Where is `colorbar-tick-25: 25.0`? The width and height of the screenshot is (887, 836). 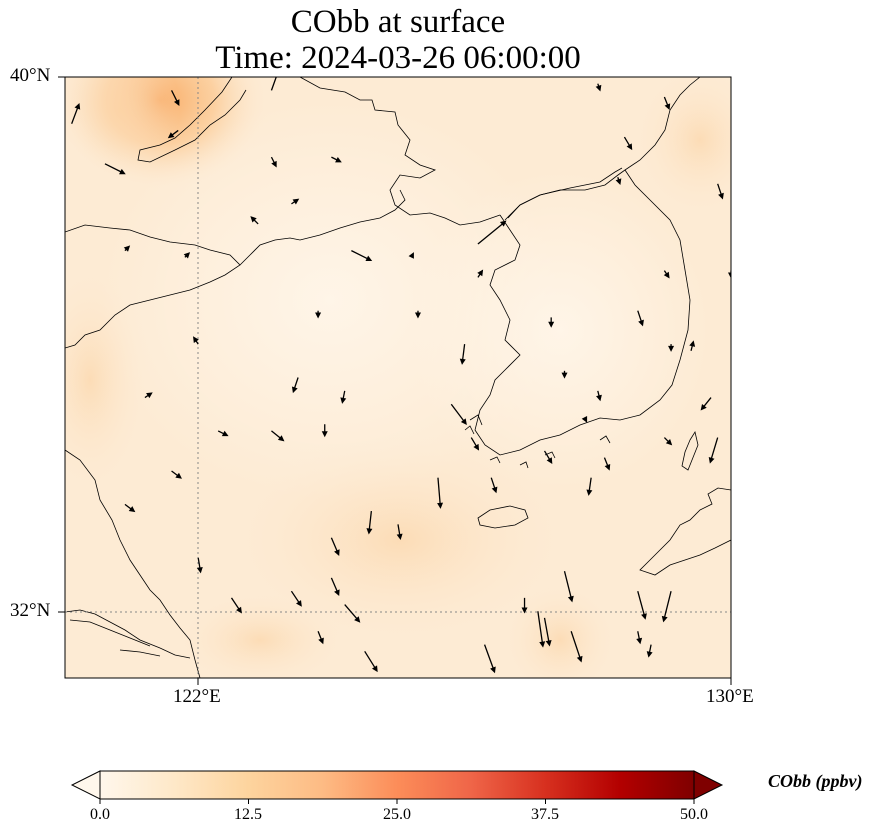 colorbar-tick-25: 25.0 is located at coordinates (397, 814).